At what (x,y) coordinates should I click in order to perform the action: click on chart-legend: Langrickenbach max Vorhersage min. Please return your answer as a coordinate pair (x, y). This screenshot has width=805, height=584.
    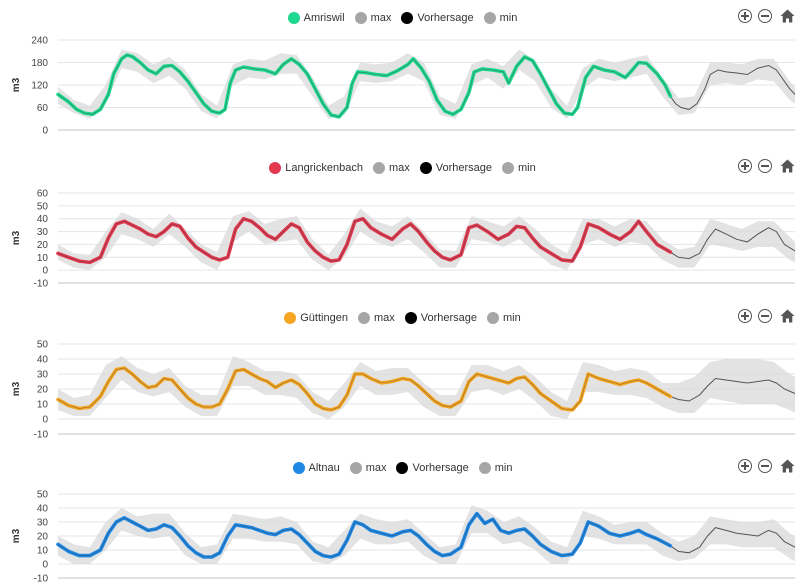
    Looking at the image, I should click on (402, 168).